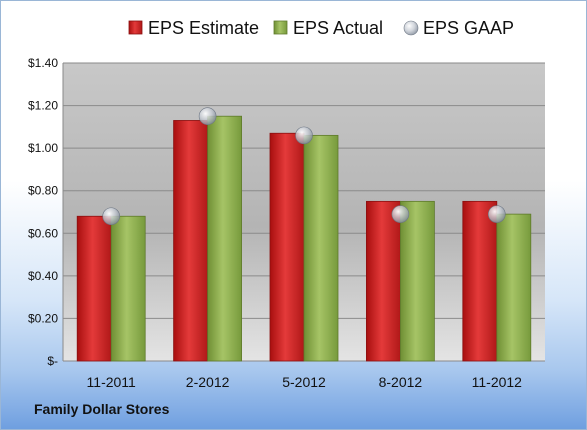  Describe the element at coordinates (43, 233) in the screenshot. I see `y-tick-label: $0.60` at that location.